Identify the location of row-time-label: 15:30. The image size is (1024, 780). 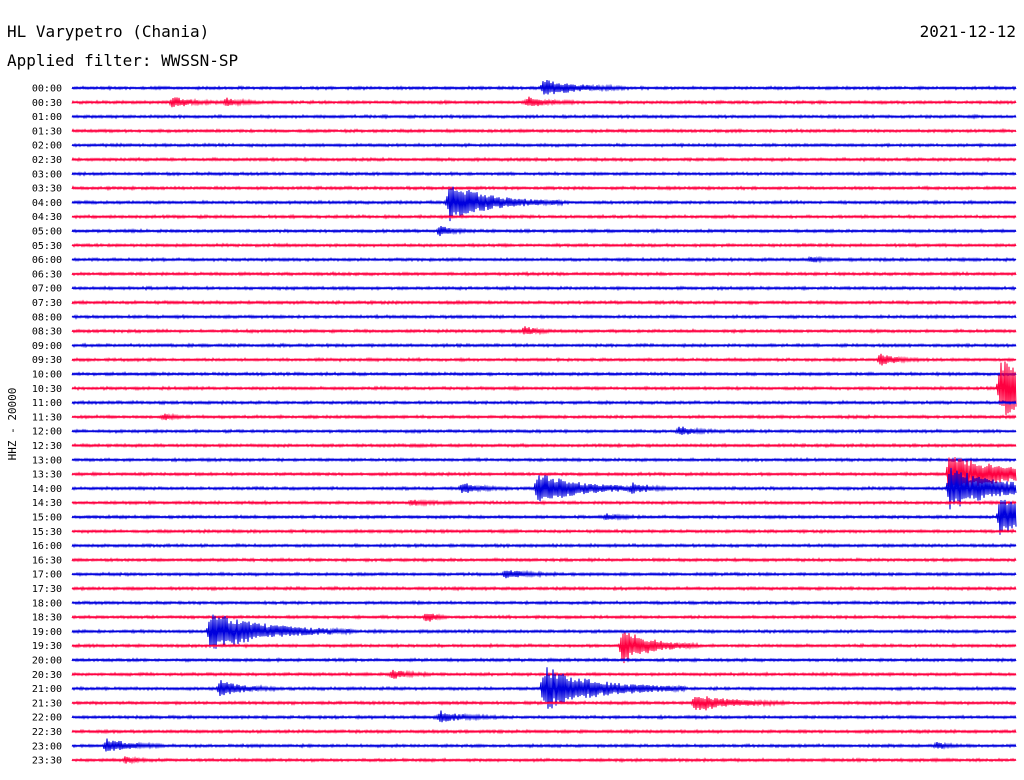
(47, 532).